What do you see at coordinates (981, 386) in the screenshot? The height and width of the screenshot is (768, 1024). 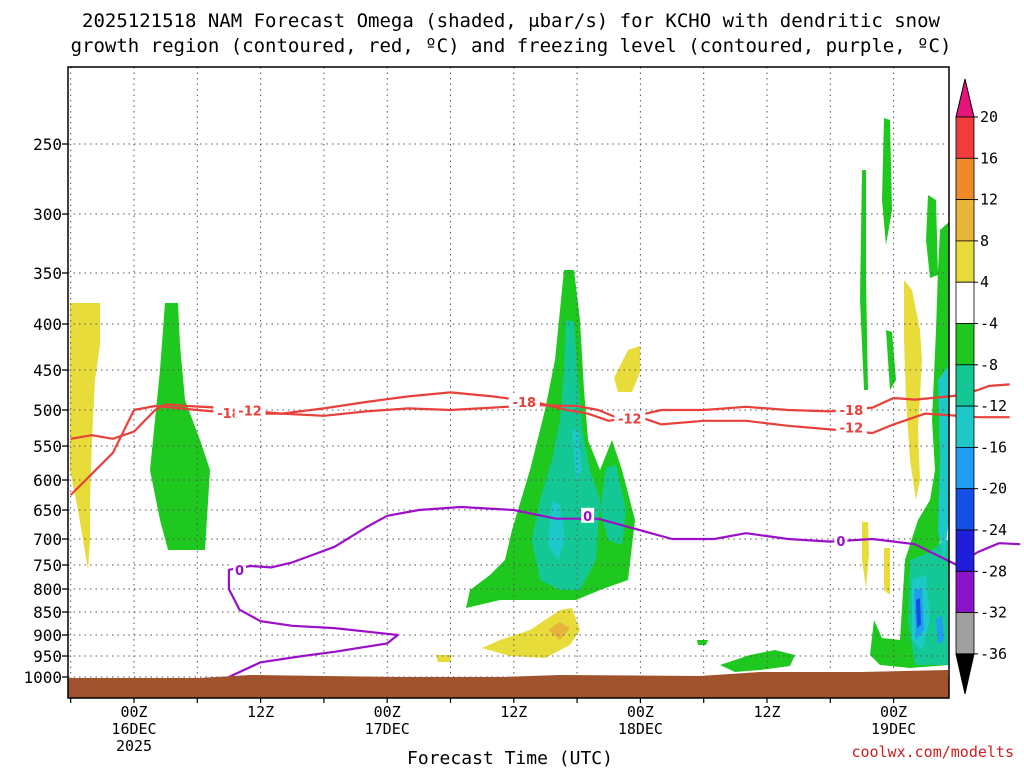 I see `omega-colorbar: 20 16 12 8 4 -4 -8 -12 -16 -20 -24 -28 -32 -36` at bounding box center [981, 386].